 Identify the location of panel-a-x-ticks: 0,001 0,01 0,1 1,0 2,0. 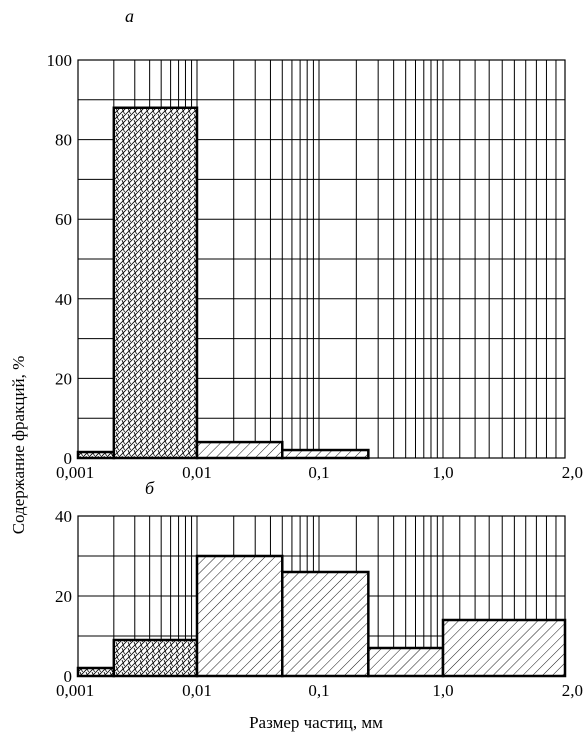
(319, 472).